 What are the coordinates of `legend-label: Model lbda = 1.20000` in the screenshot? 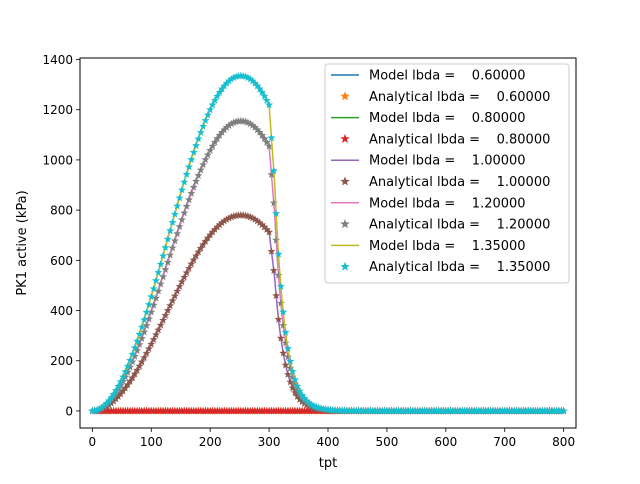 It's located at (447, 203).